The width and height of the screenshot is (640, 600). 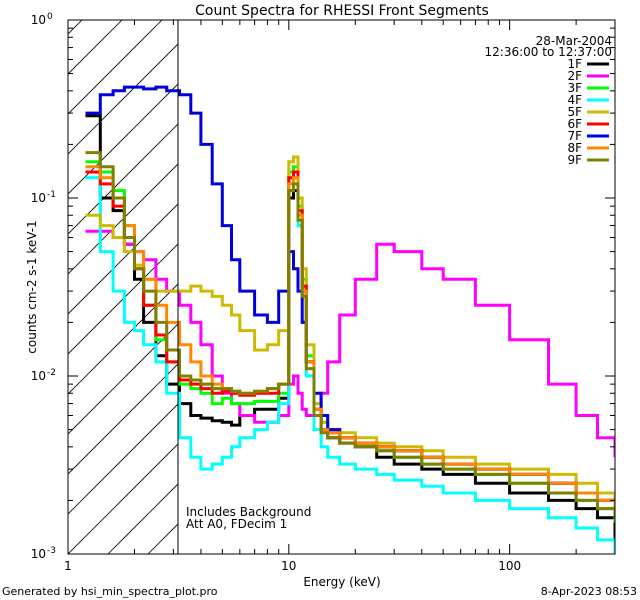 I want to click on y-tick-exponent: 0, so click(x=50, y=17).